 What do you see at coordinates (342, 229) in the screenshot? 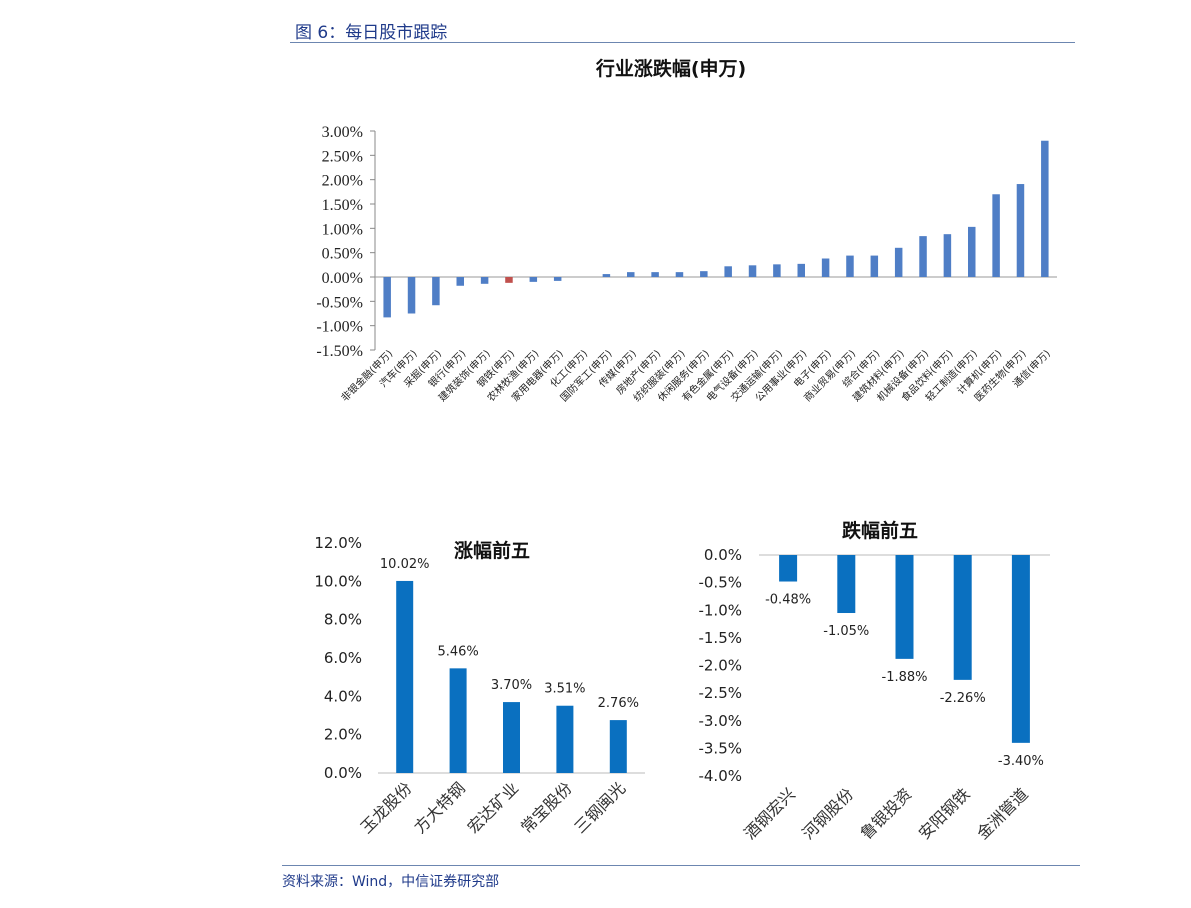
I see `y-tick-label: 1.00%` at bounding box center [342, 229].